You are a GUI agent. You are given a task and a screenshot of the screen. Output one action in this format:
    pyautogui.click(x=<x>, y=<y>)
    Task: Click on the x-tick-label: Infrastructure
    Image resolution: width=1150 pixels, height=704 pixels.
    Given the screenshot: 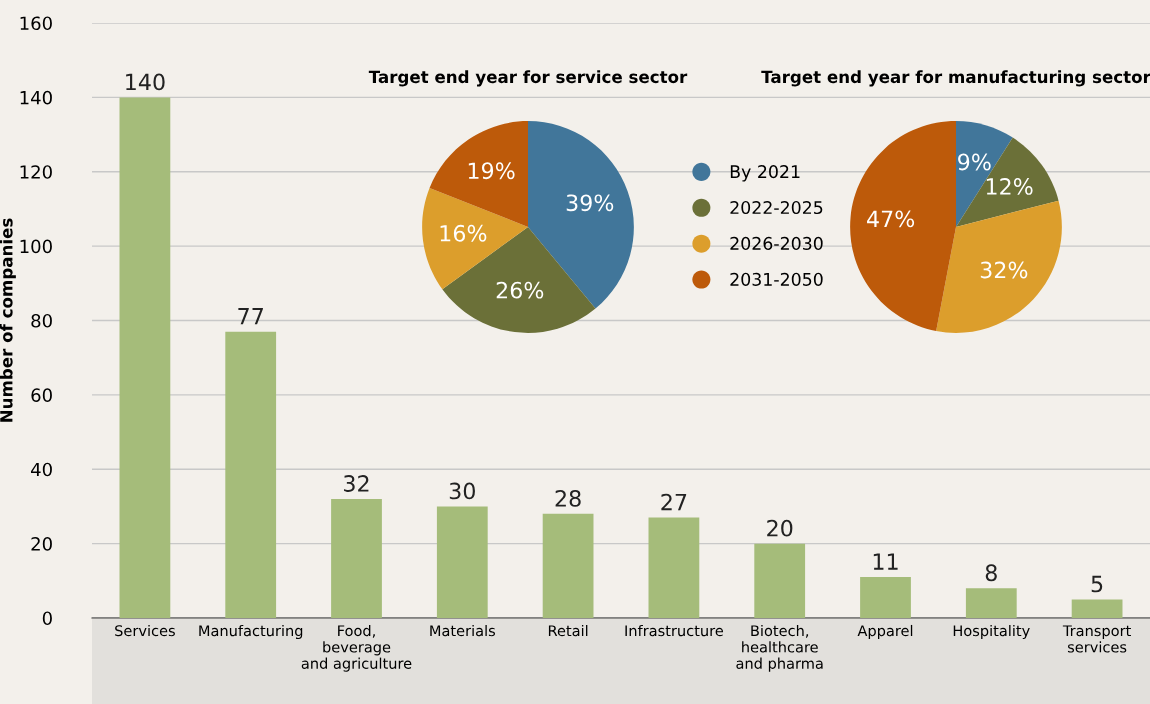 What is the action you would take?
    pyautogui.click(x=674, y=630)
    